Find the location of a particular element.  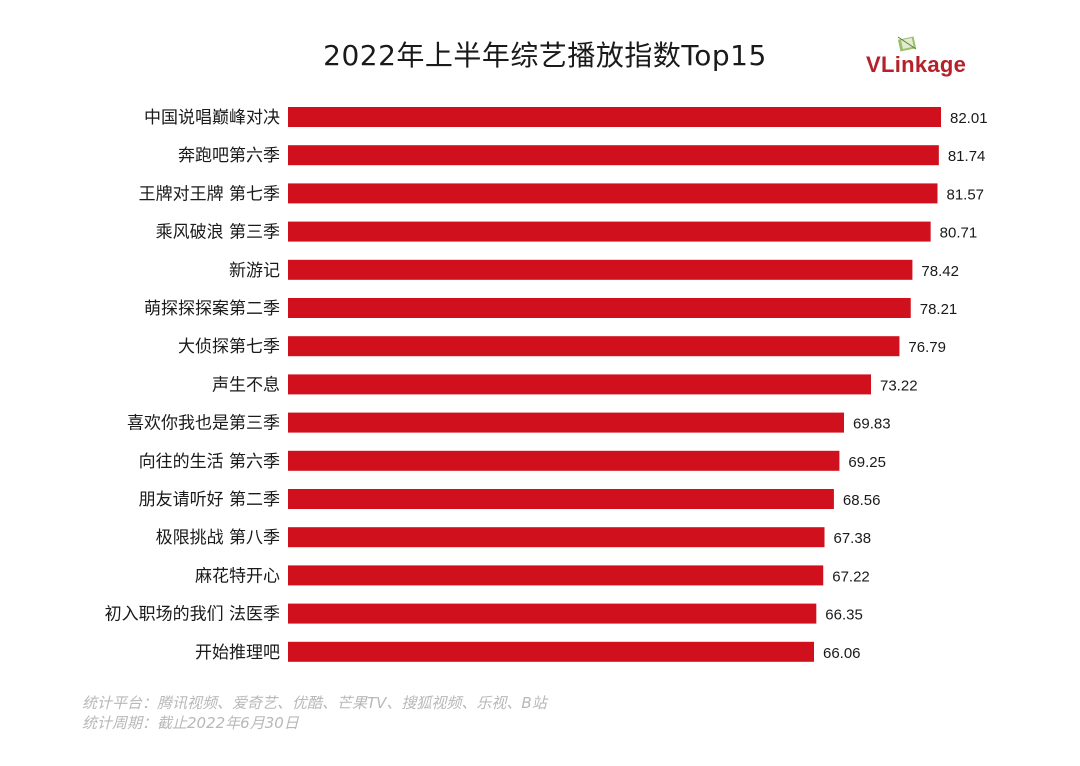

category-label: 初入职场的我们 法医季 is located at coordinates (192, 615).